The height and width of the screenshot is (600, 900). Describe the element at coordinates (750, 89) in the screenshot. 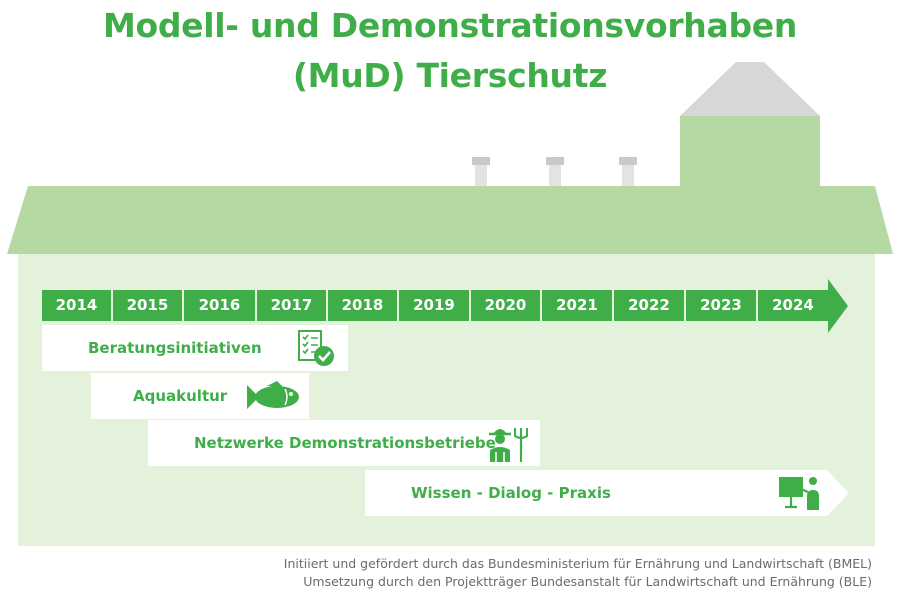

I see `tower-roof` at that location.